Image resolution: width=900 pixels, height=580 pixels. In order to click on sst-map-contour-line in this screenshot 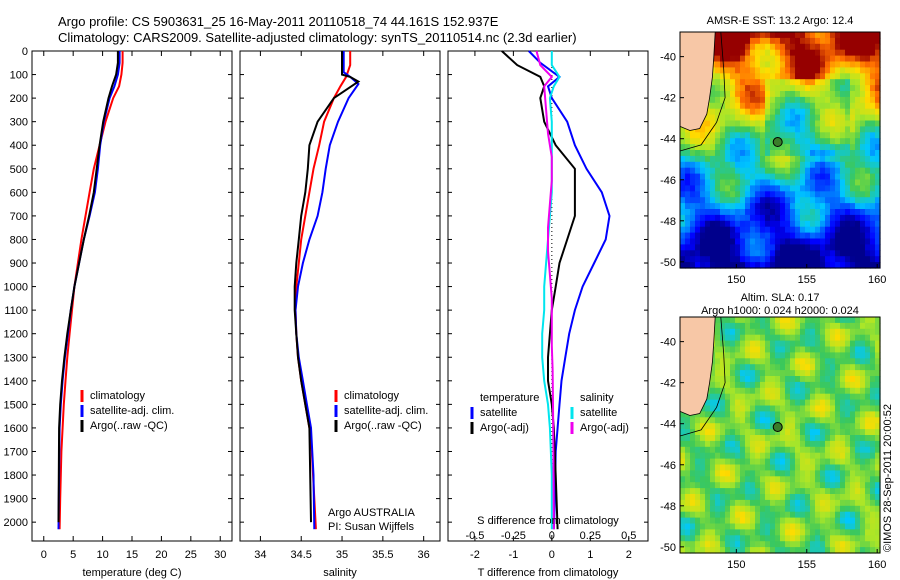, I will do `click(702, 91)`.